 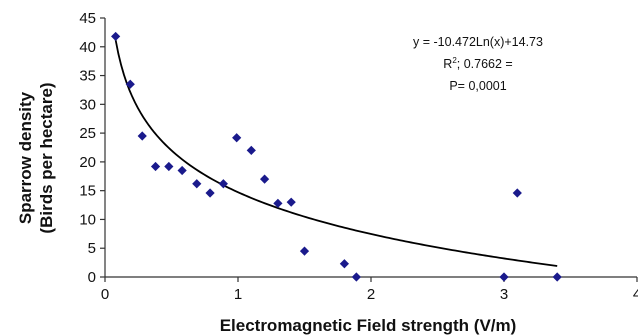 I want to click on y-tick-label: 20, so click(x=87, y=162).